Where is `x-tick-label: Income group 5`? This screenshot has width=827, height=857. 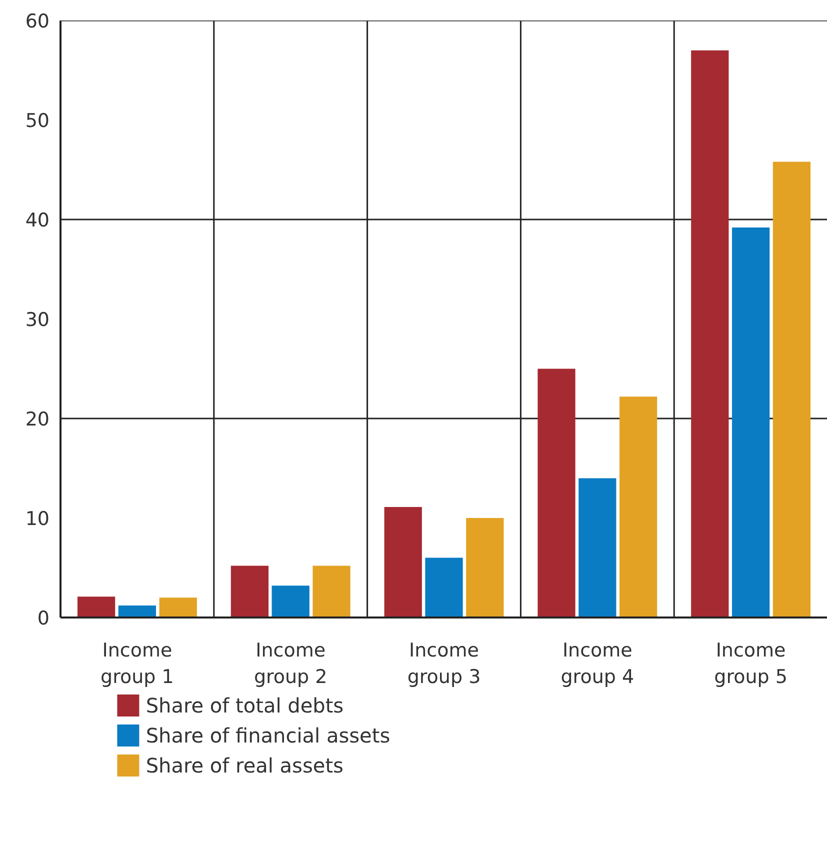
x-tick-label: Income group 5 is located at coordinates (751, 664).